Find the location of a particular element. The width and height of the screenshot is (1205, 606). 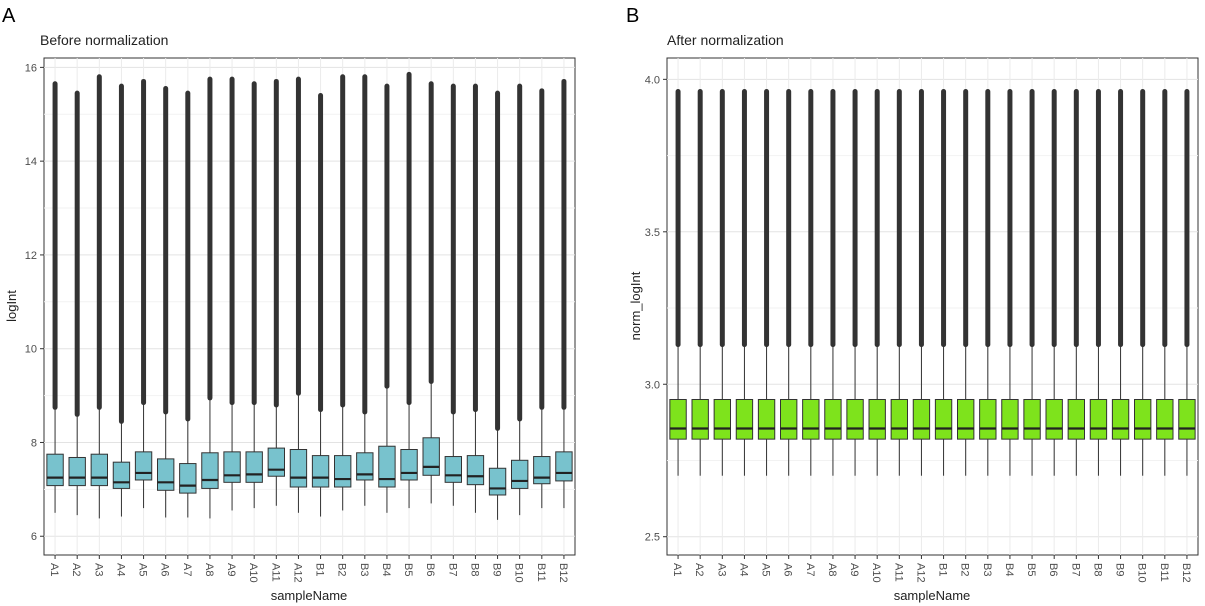

panel-b-box-B5 is located at coordinates (1032, 282).